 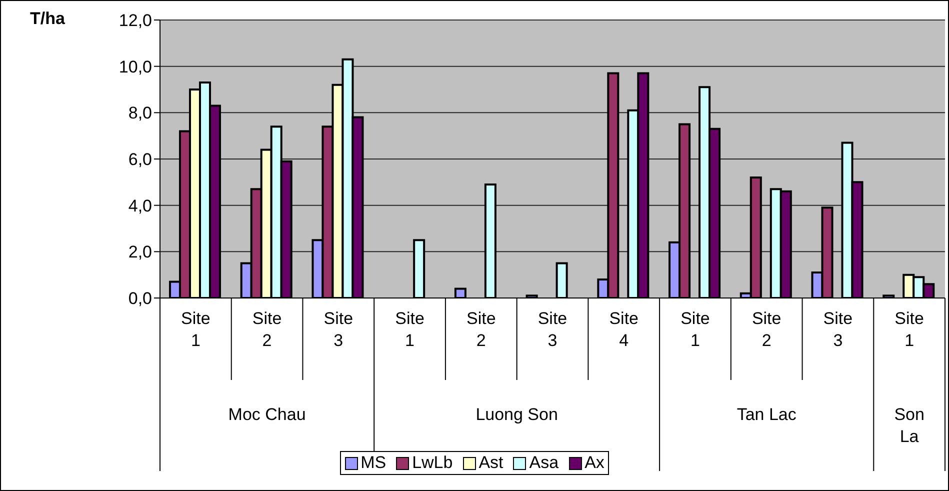 I want to click on text: Moc Chau, so click(x=267, y=414).